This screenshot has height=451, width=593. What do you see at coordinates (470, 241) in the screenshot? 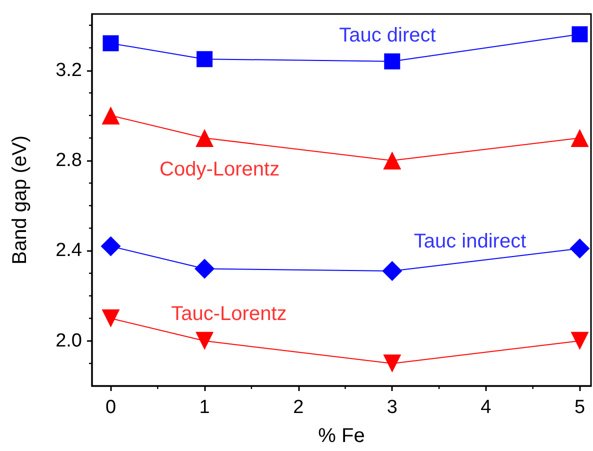
I see `series-label: Tauc indirect` at bounding box center [470, 241].